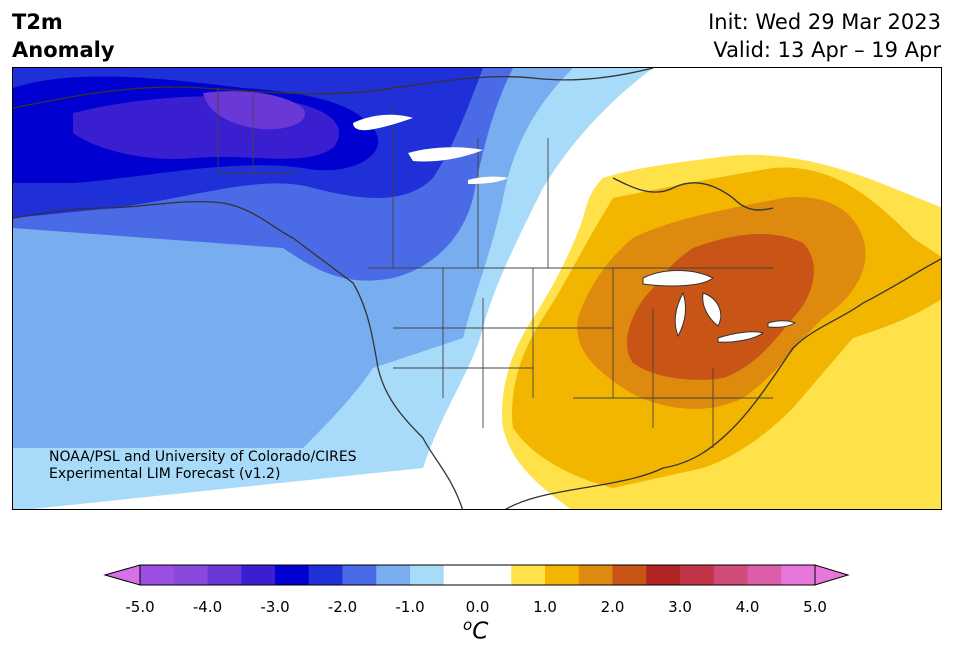 This screenshot has height=659, width=953. What do you see at coordinates (678, 278) in the screenshot?
I see `lake-superior` at bounding box center [678, 278].